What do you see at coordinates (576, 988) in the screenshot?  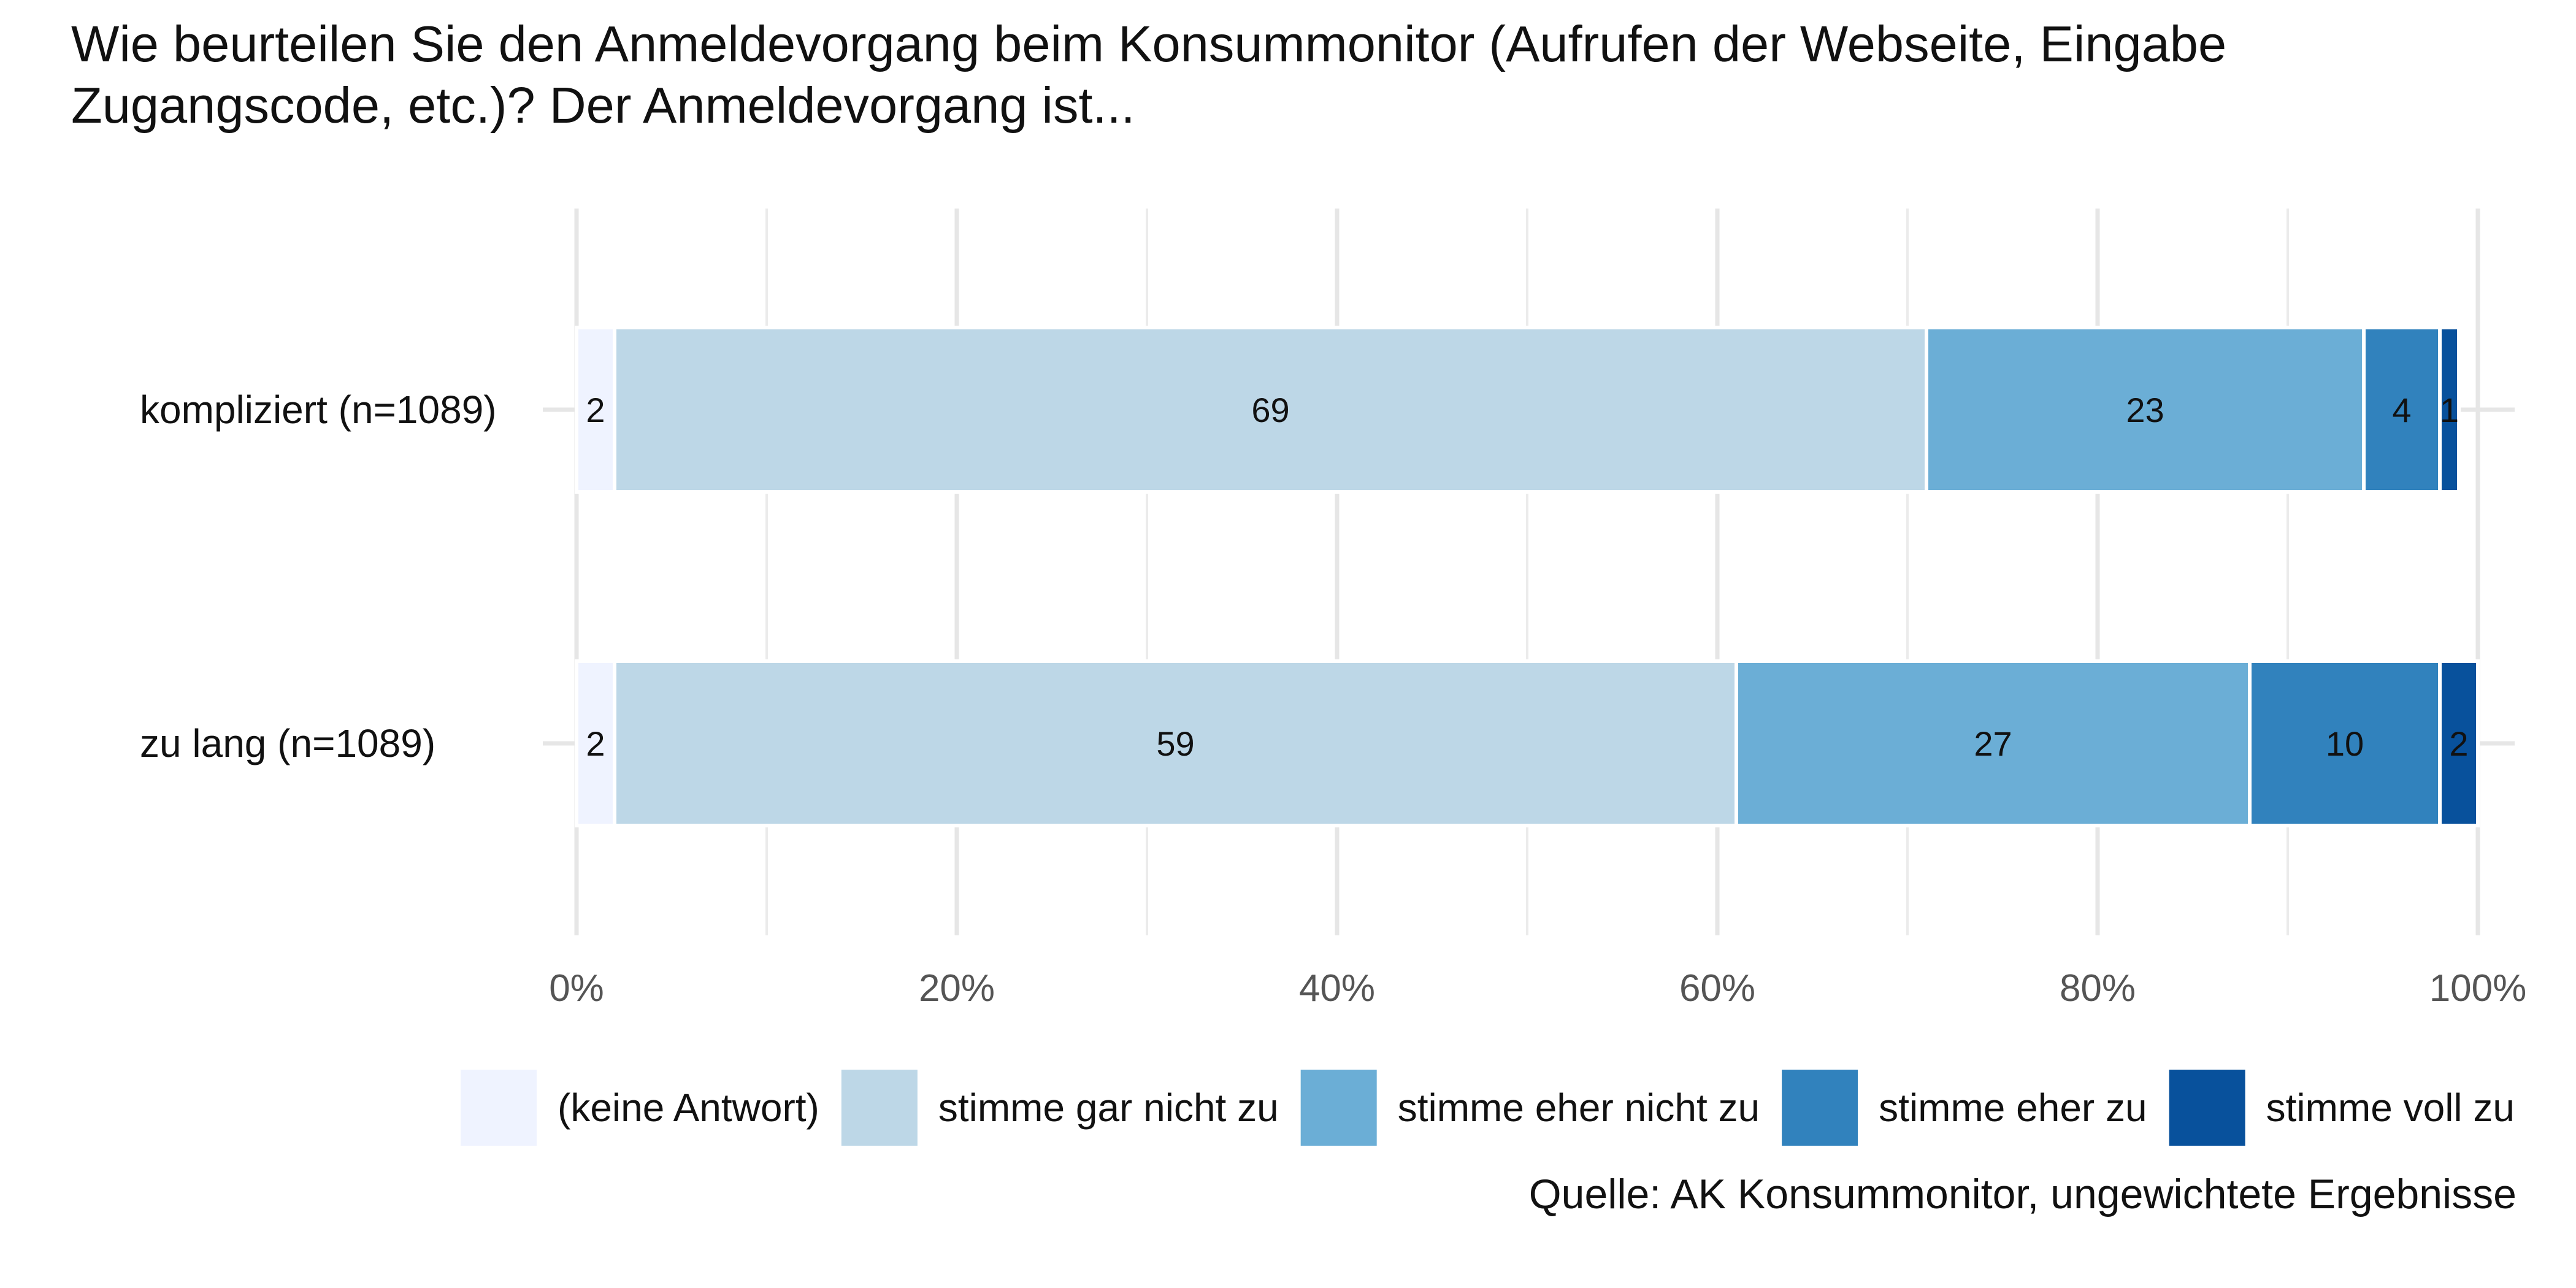 I see `x-tick-label: 0%` at bounding box center [576, 988].